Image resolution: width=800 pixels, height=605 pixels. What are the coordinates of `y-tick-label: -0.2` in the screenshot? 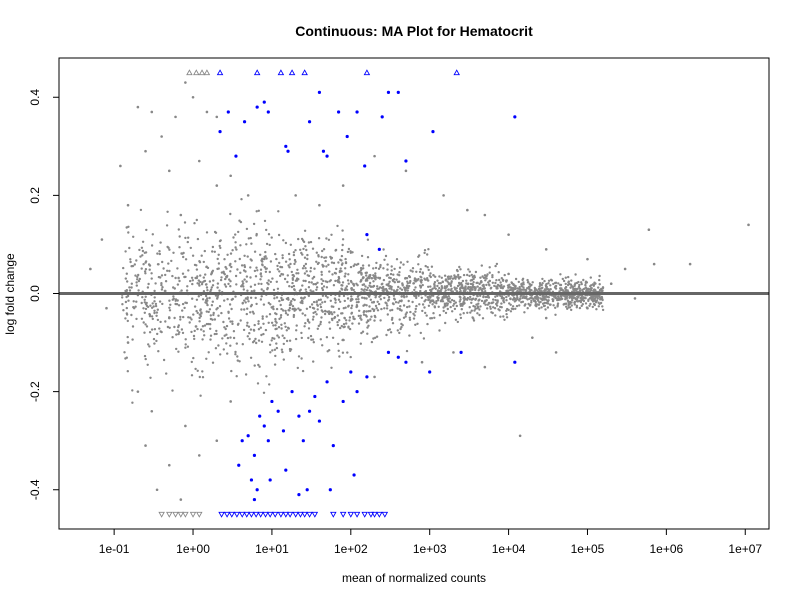 It's located at (35, 391).